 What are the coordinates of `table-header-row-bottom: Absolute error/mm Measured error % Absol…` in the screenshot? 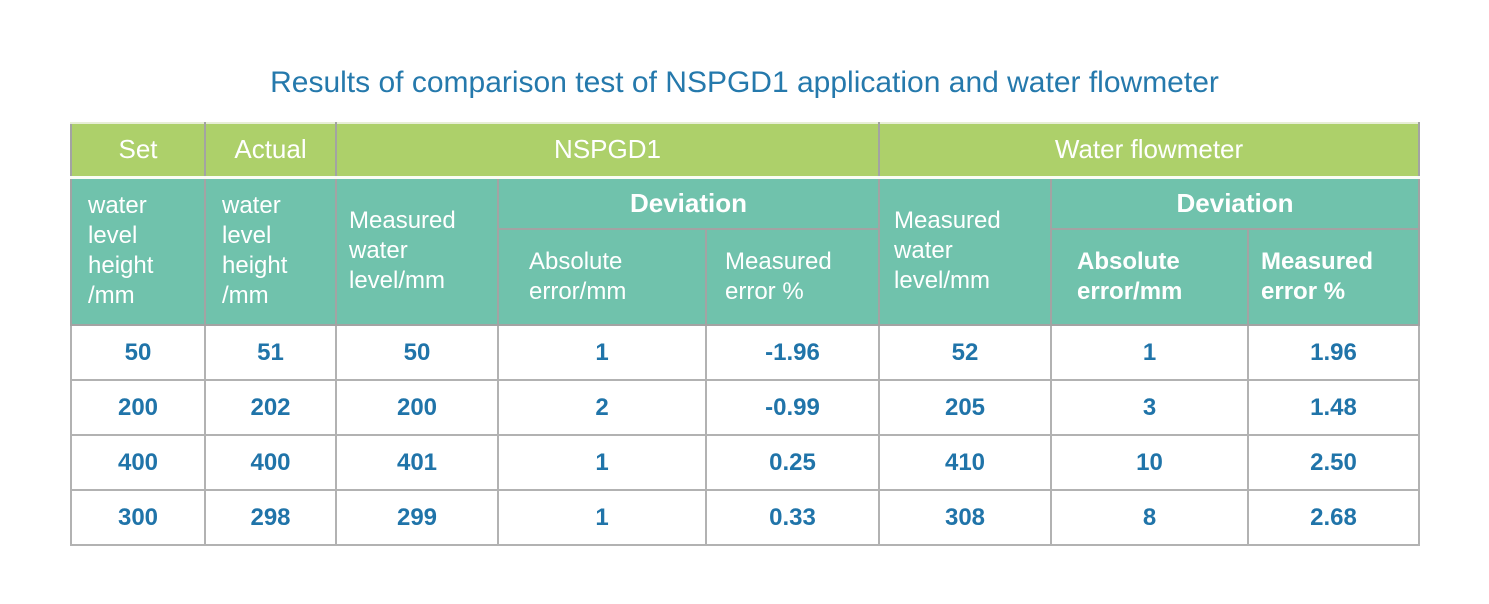 It's located at (746, 277).